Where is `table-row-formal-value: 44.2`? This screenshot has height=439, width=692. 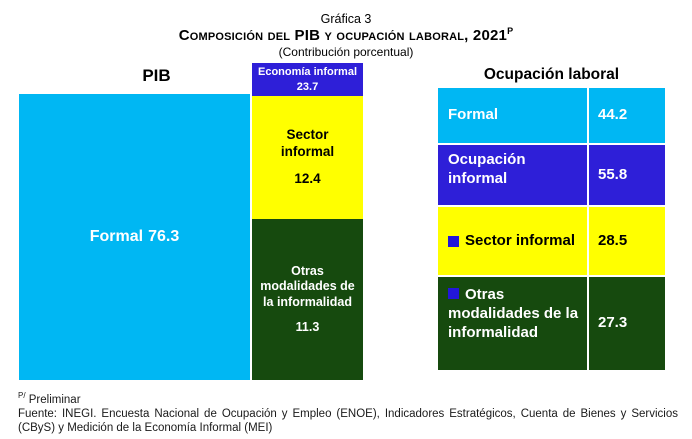 table-row-formal-value: 44.2 is located at coordinates (627, 115).